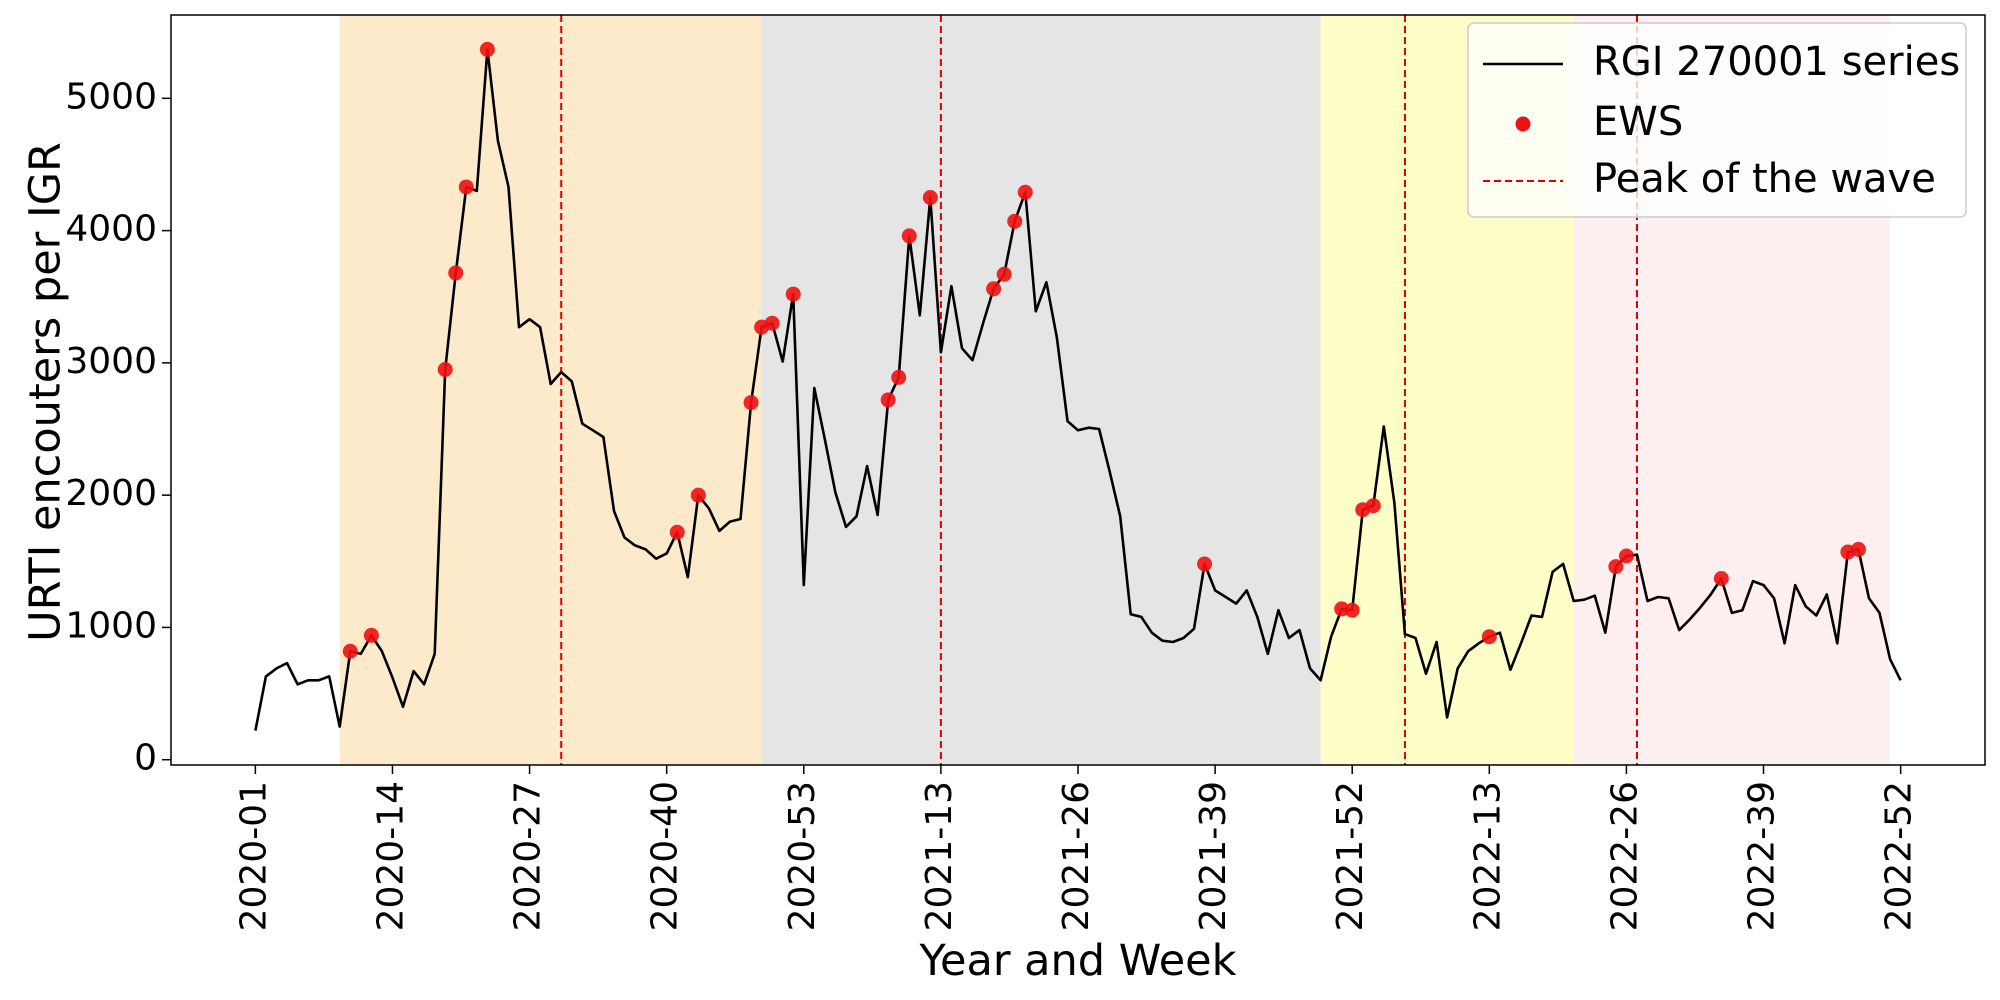 The height and width of the screenshot is (1000, 2000). Describe the element at coordinates (528, 856) in the screenshot. I see `x-tick-label: 2020-27` at that location.